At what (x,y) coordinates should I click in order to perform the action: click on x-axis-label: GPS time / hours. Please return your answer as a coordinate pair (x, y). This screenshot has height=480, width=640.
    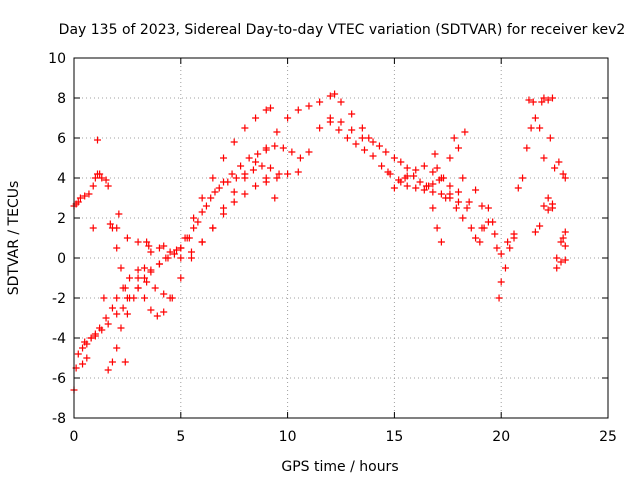
    Looking at the image, I should click on (339, 467).